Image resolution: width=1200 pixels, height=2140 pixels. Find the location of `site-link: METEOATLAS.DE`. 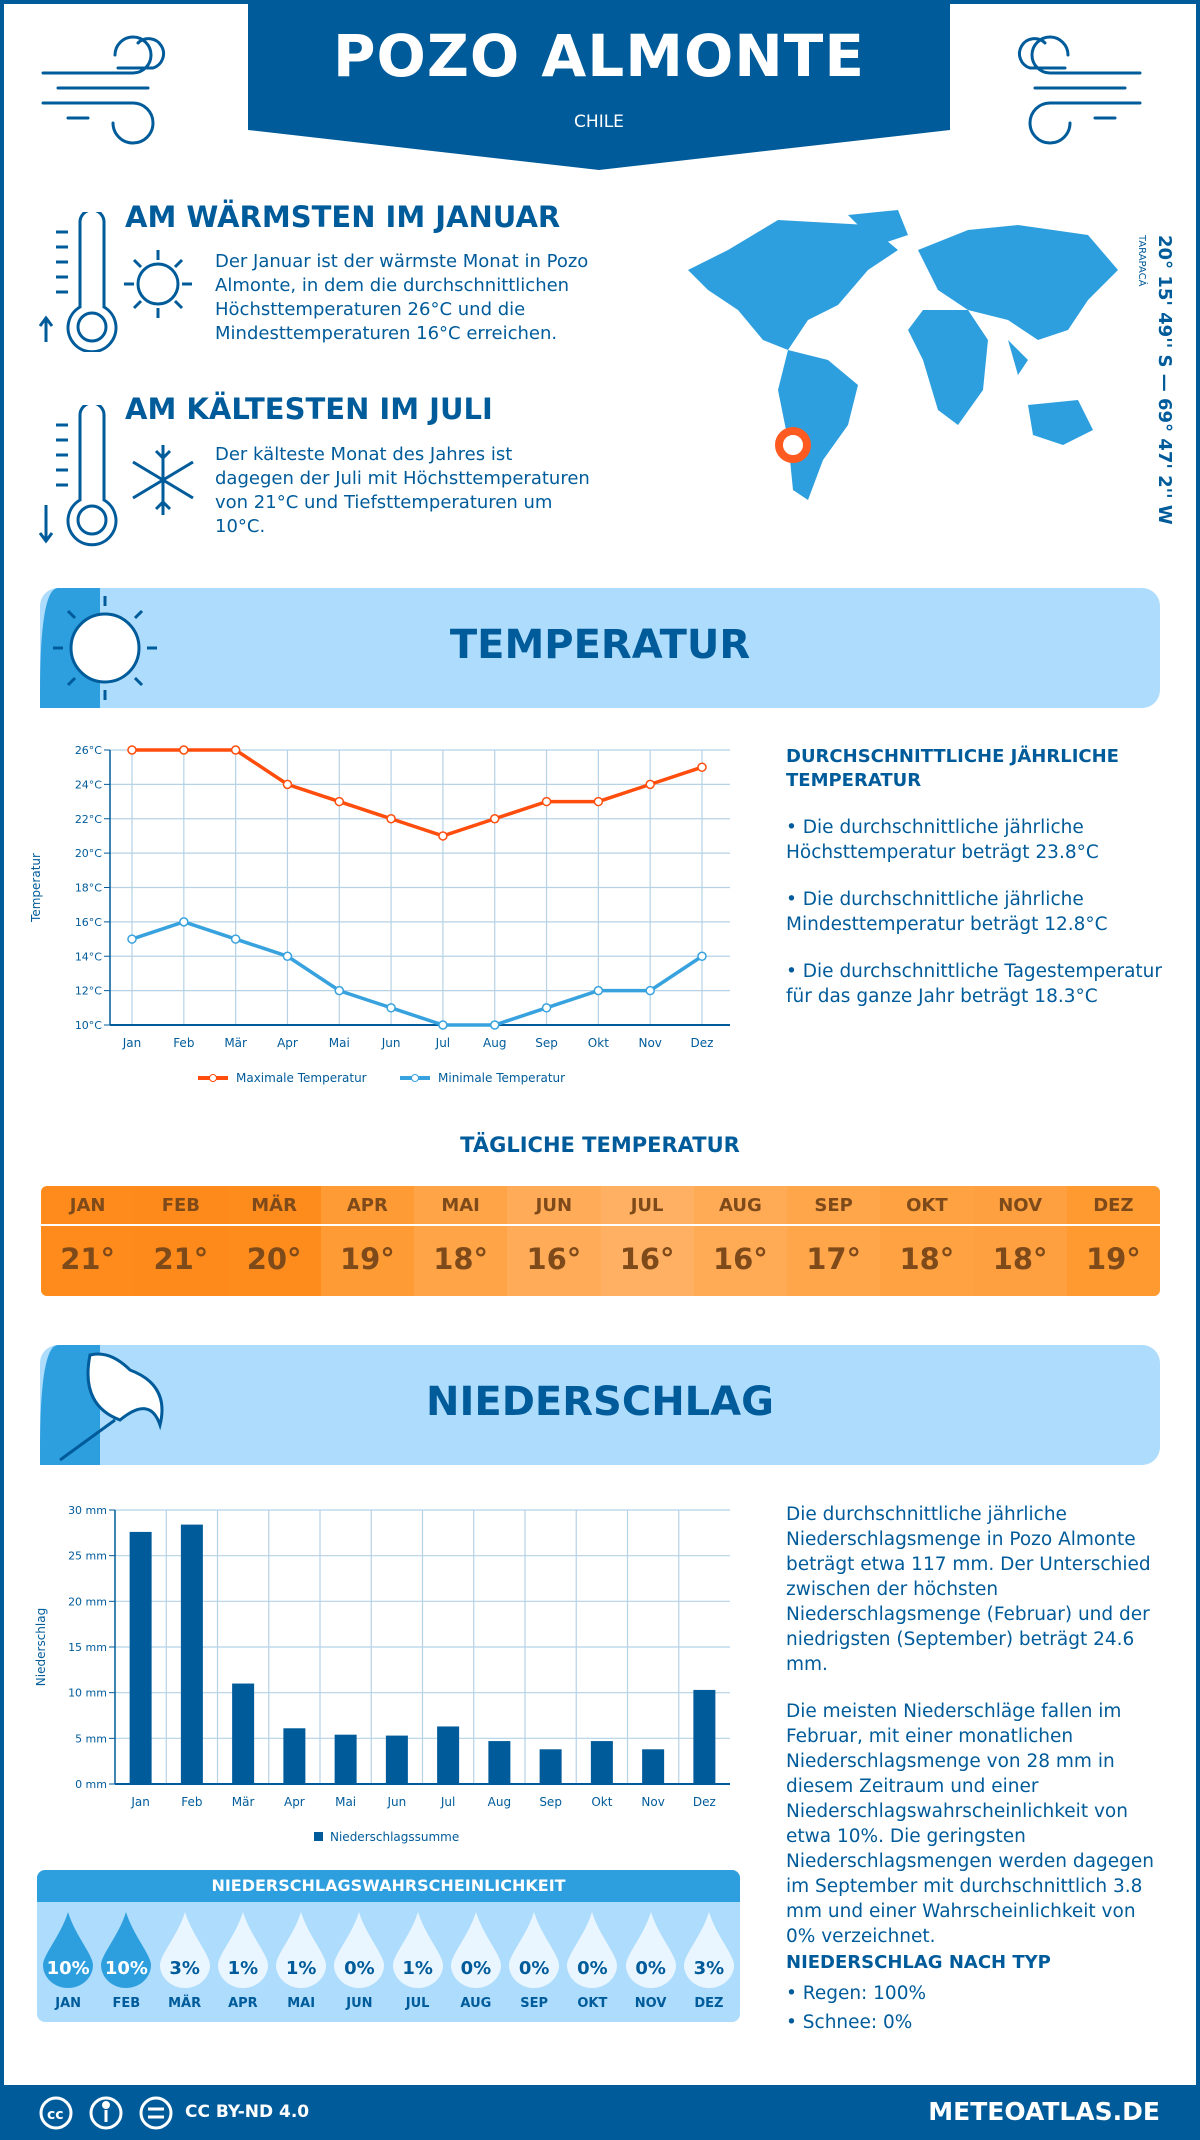

site-link: METEOATLAS.DE is located at coordinates (1044, 2111).